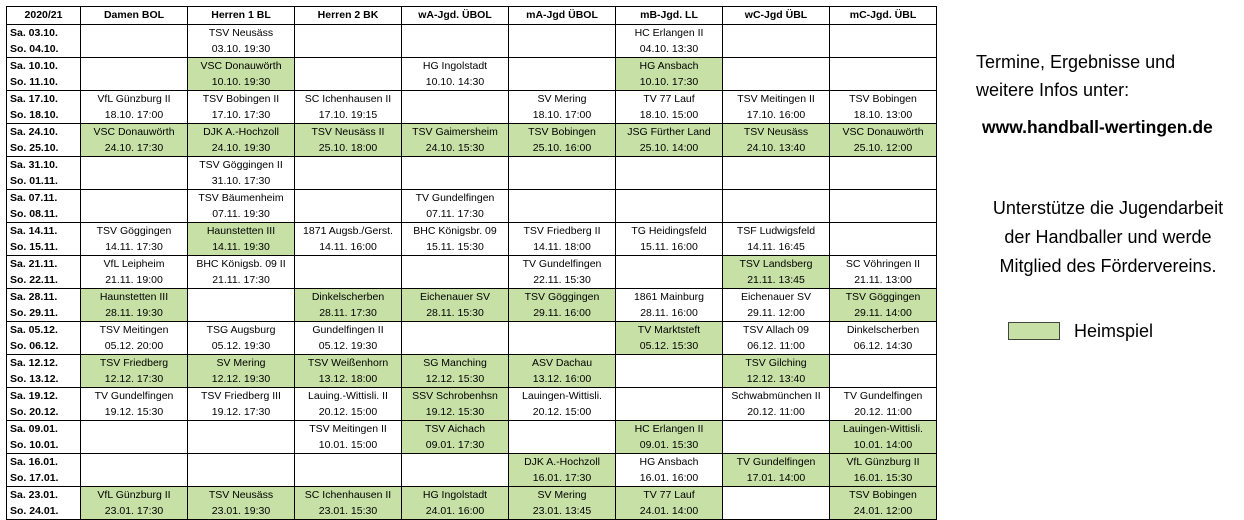 This screenshot has height=520, width=1244. Describe the element at coordinates (471, 32) in the screenshot. I see `table-row: Sa. 03.10. TSV Neusäss HC Erlangen II` at that location.